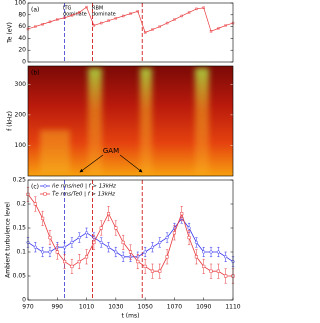 The image size is (320, 323). Describe the element at coordinates (20, 276) in the screenshot. I see `y-tick-label: 0.05` at that location.